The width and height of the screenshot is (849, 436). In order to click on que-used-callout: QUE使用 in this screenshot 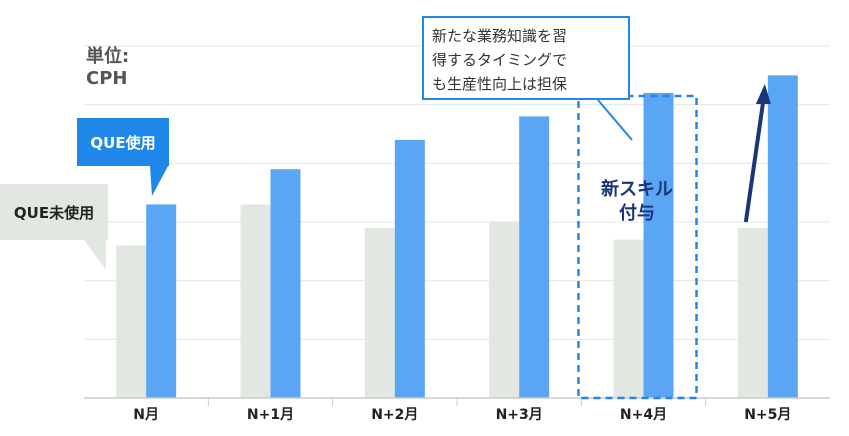, I will do `click(123, 142)`.